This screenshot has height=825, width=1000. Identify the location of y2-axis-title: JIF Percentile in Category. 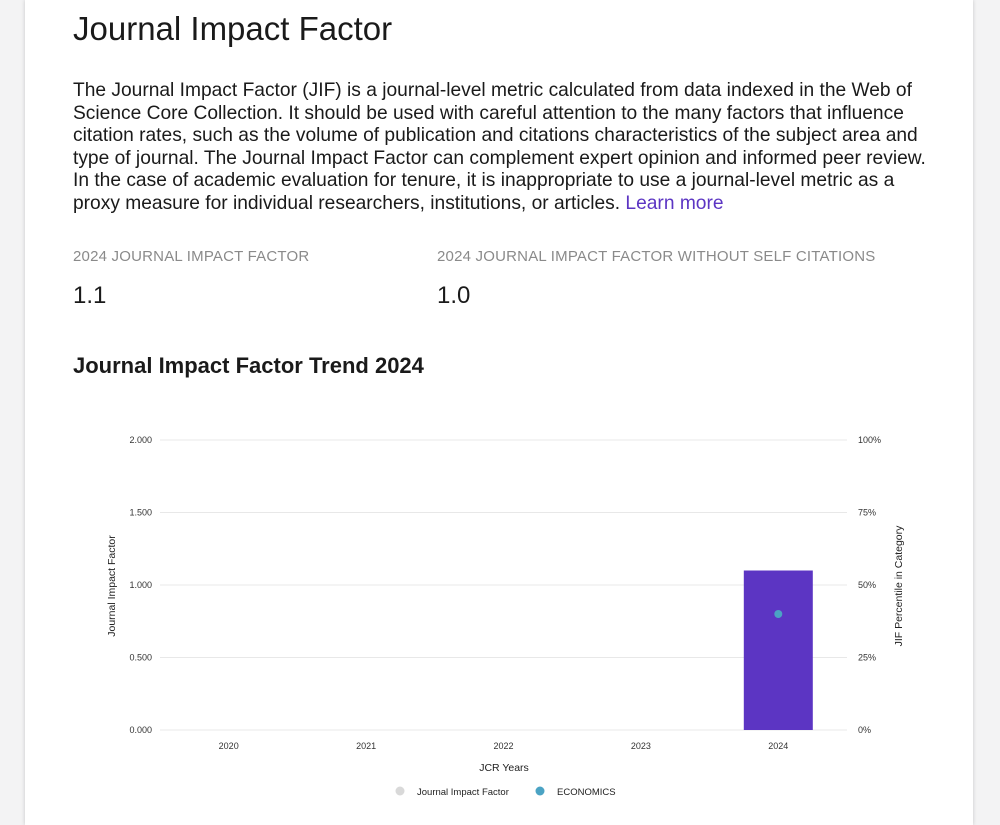
(899, 586).